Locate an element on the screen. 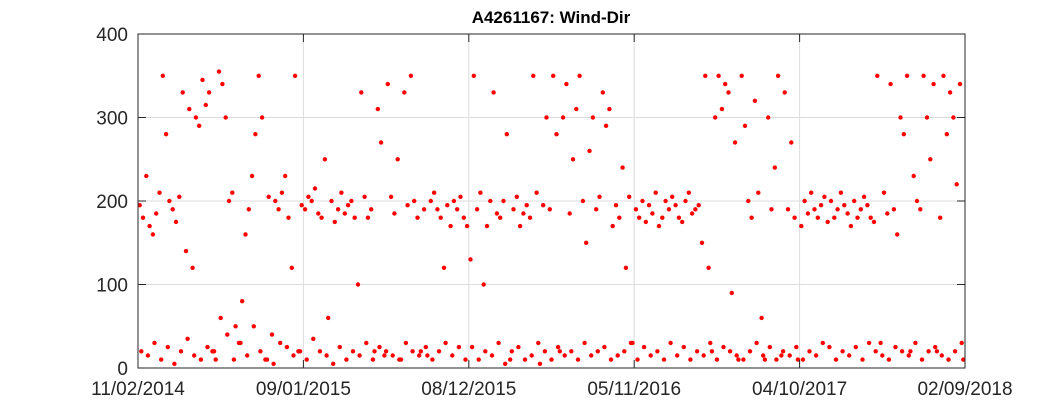  y-tick-label: 100 is located at coordinates (112, 286).